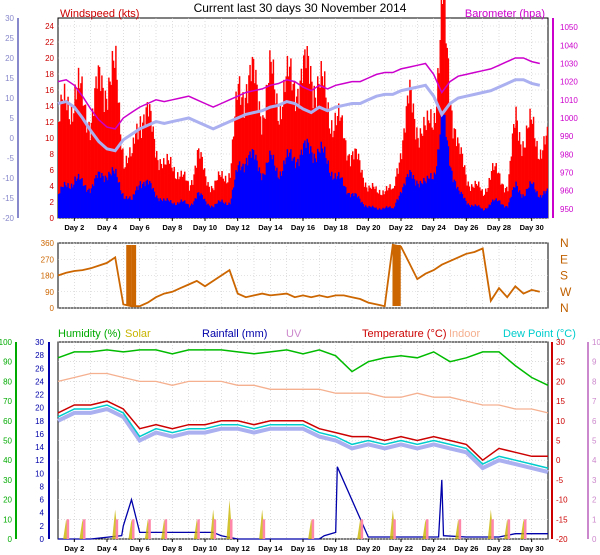 This screenshot has width=600, height=555. What do you see at coordinates (49, 90) in the screenshot?
I see `y-tick-label: 16` at bounding box center [49, 90].